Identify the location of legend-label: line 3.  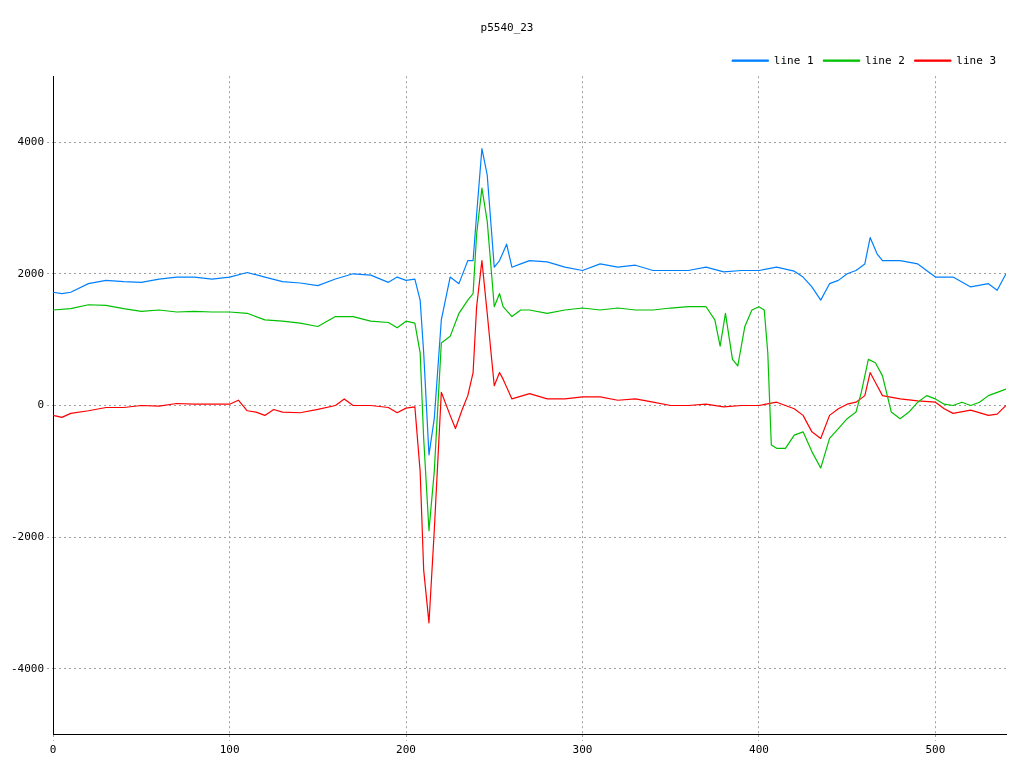
(976, 60).